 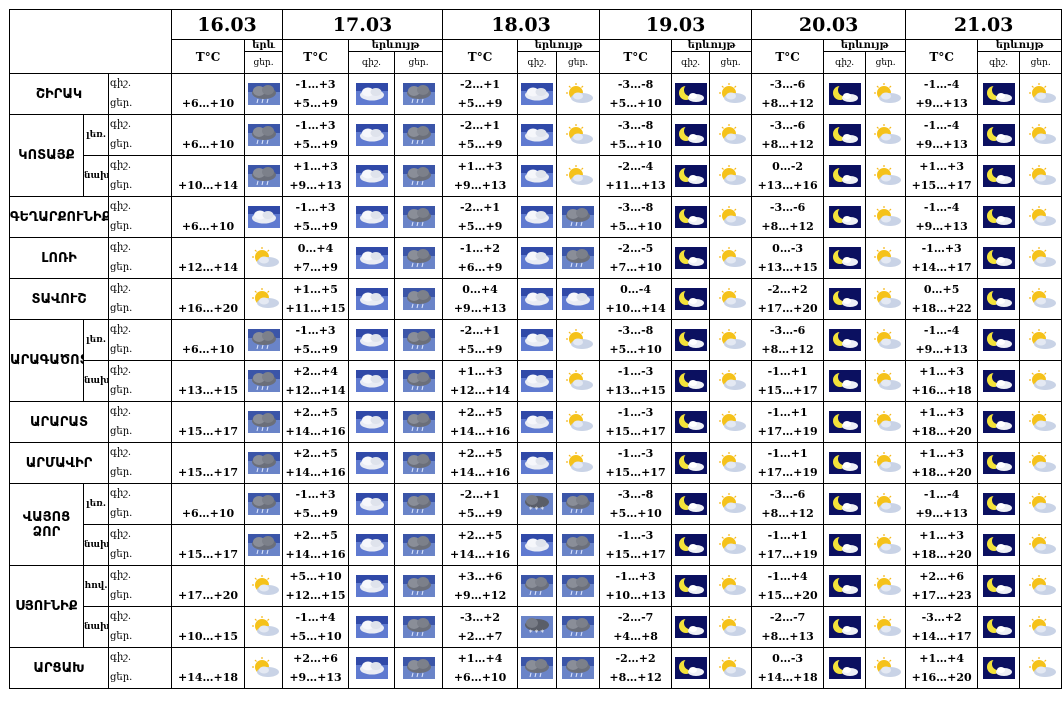 I want to click on night-temp: -3…-8, so click(x=635, y=125).